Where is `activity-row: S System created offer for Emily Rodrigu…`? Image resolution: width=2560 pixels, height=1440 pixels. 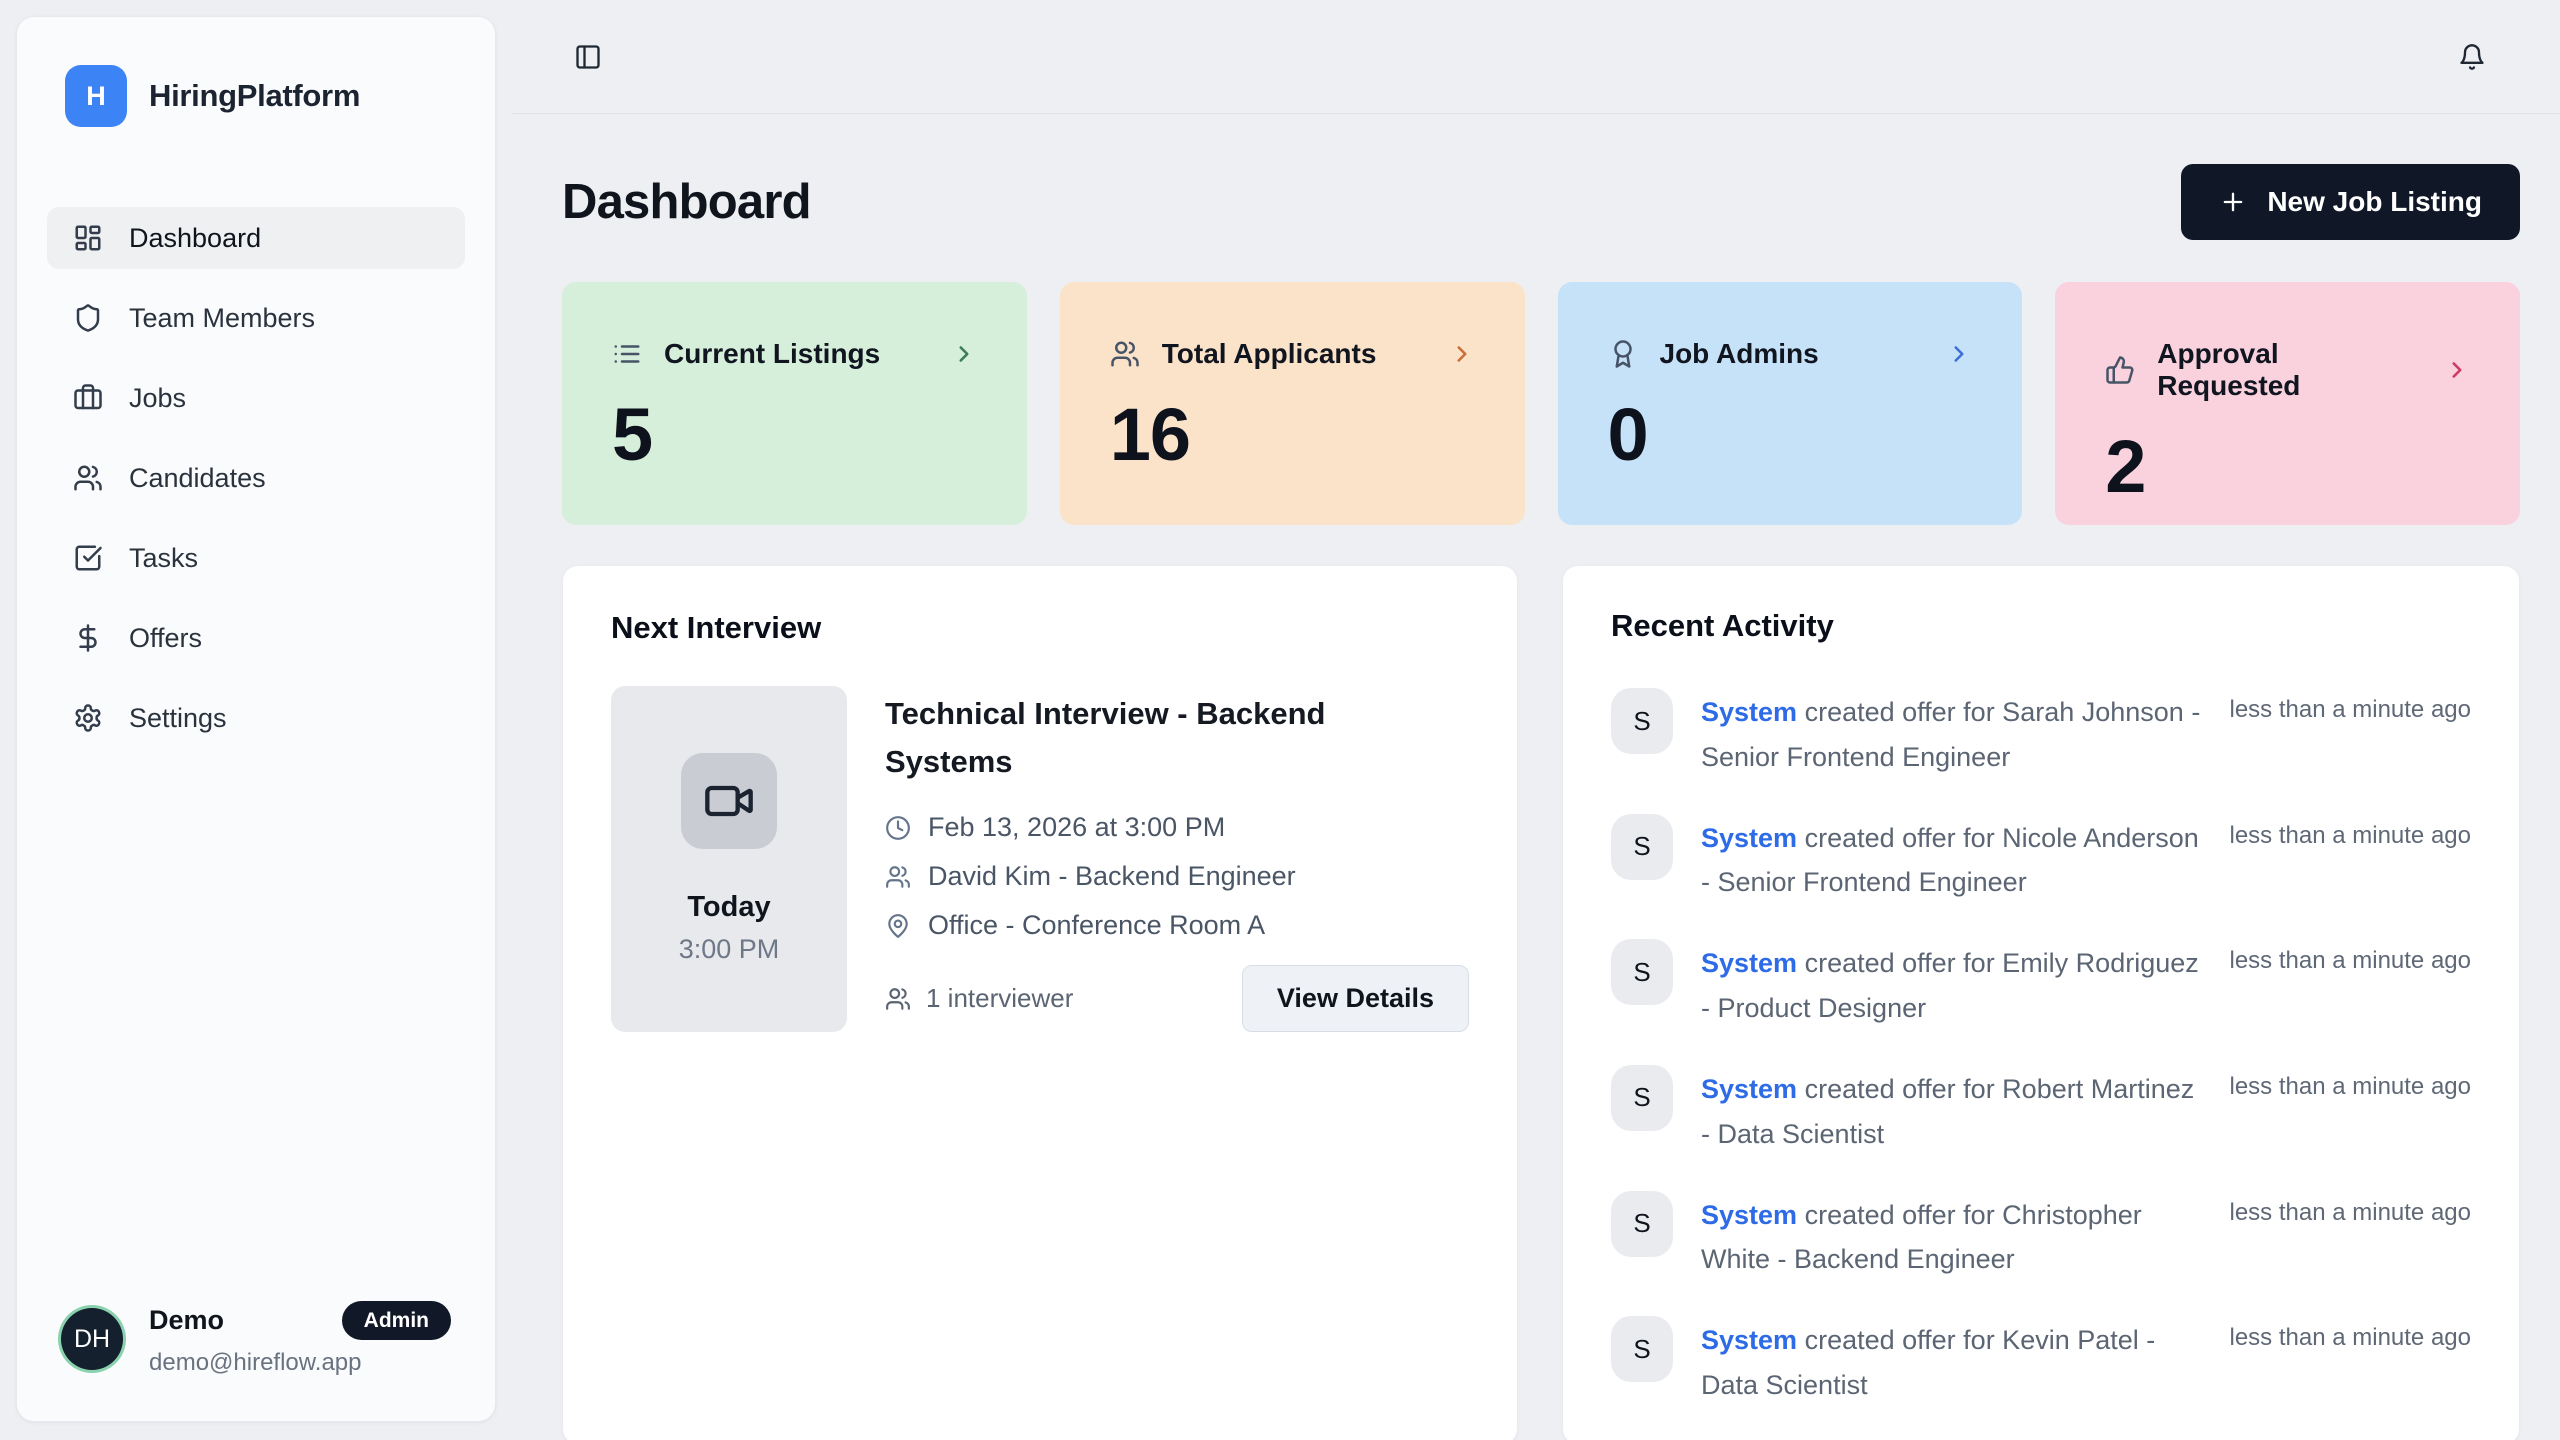
activity-row: S System created offer for Emily Rodrigu… is located at coordinates (2041, 985).